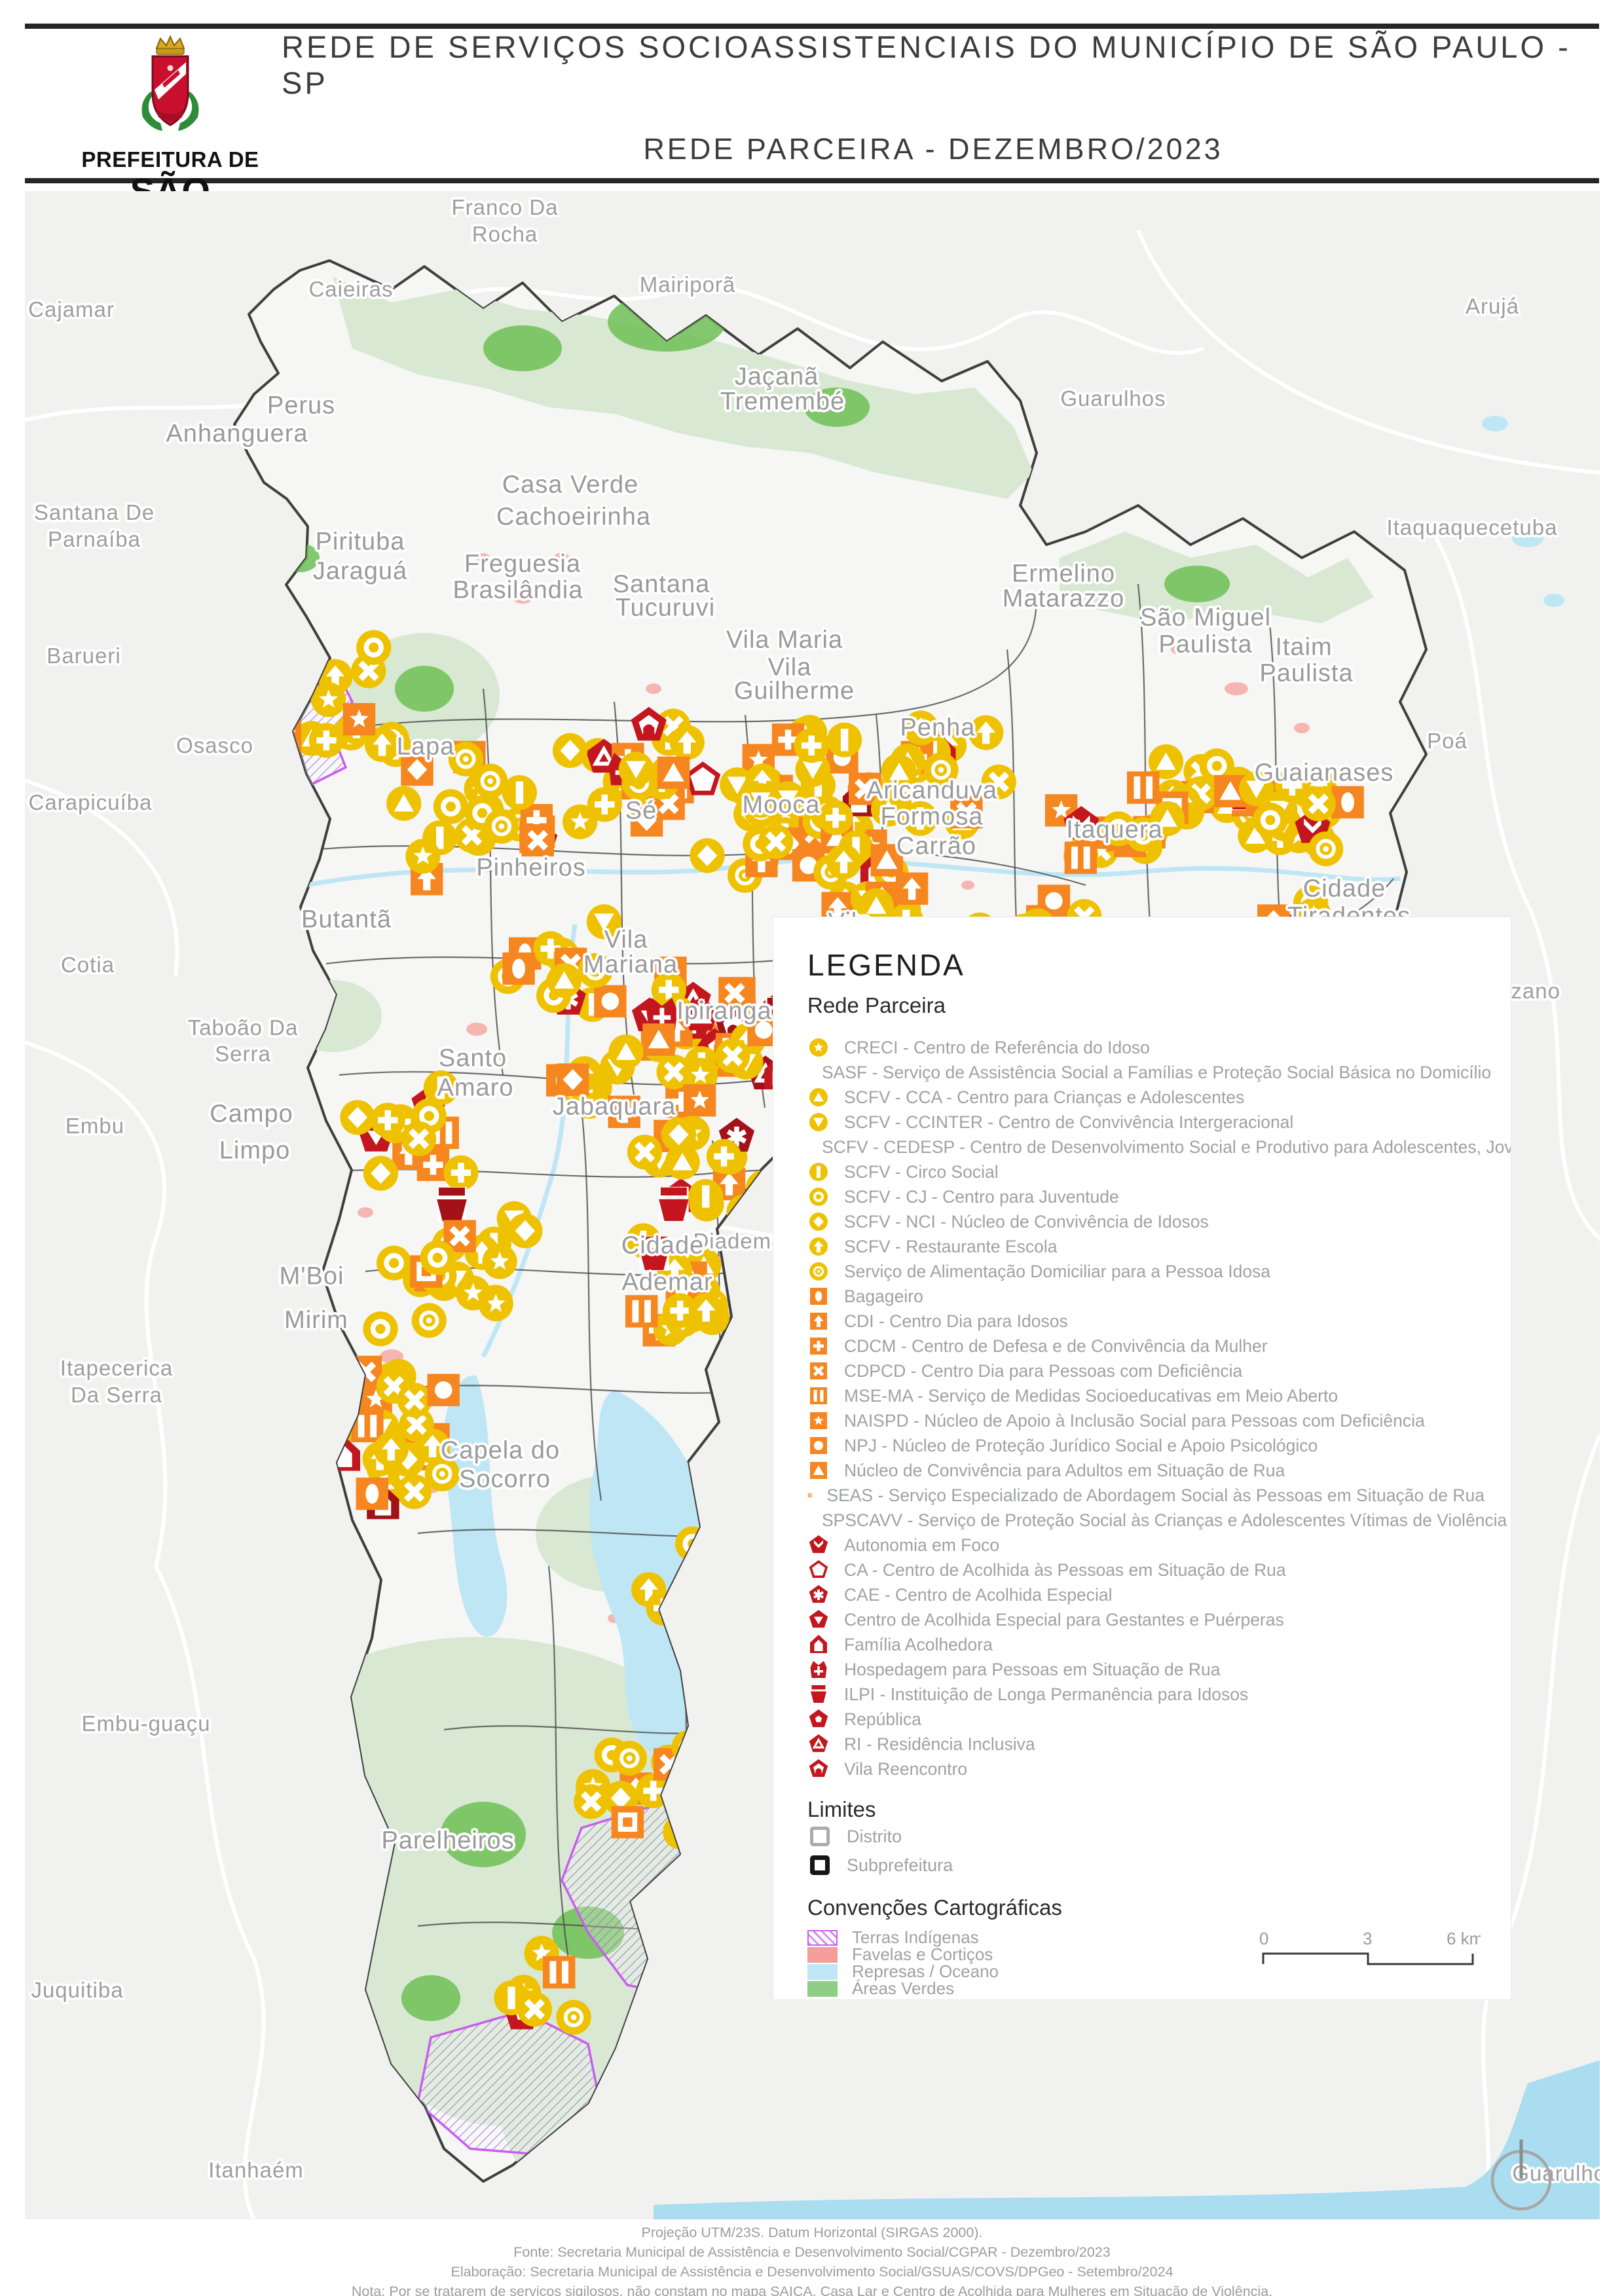 Image resolution: width=1624 pixels, height=2296 pixels. What do you see at coordinates (700, 1013) in the screenshot?
I see `marker-red-ri` at bounding box center [700, 1013].